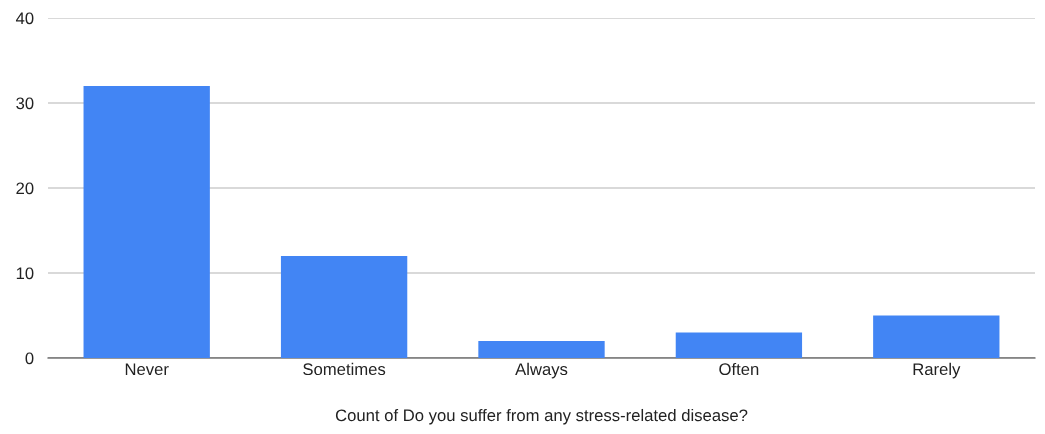  What do you see at coordinates (541, 416) in the screenshot?
I see `x-axis-title: Count of Do you suffer from any stress-related disease?` at bounding box center [541, 416].